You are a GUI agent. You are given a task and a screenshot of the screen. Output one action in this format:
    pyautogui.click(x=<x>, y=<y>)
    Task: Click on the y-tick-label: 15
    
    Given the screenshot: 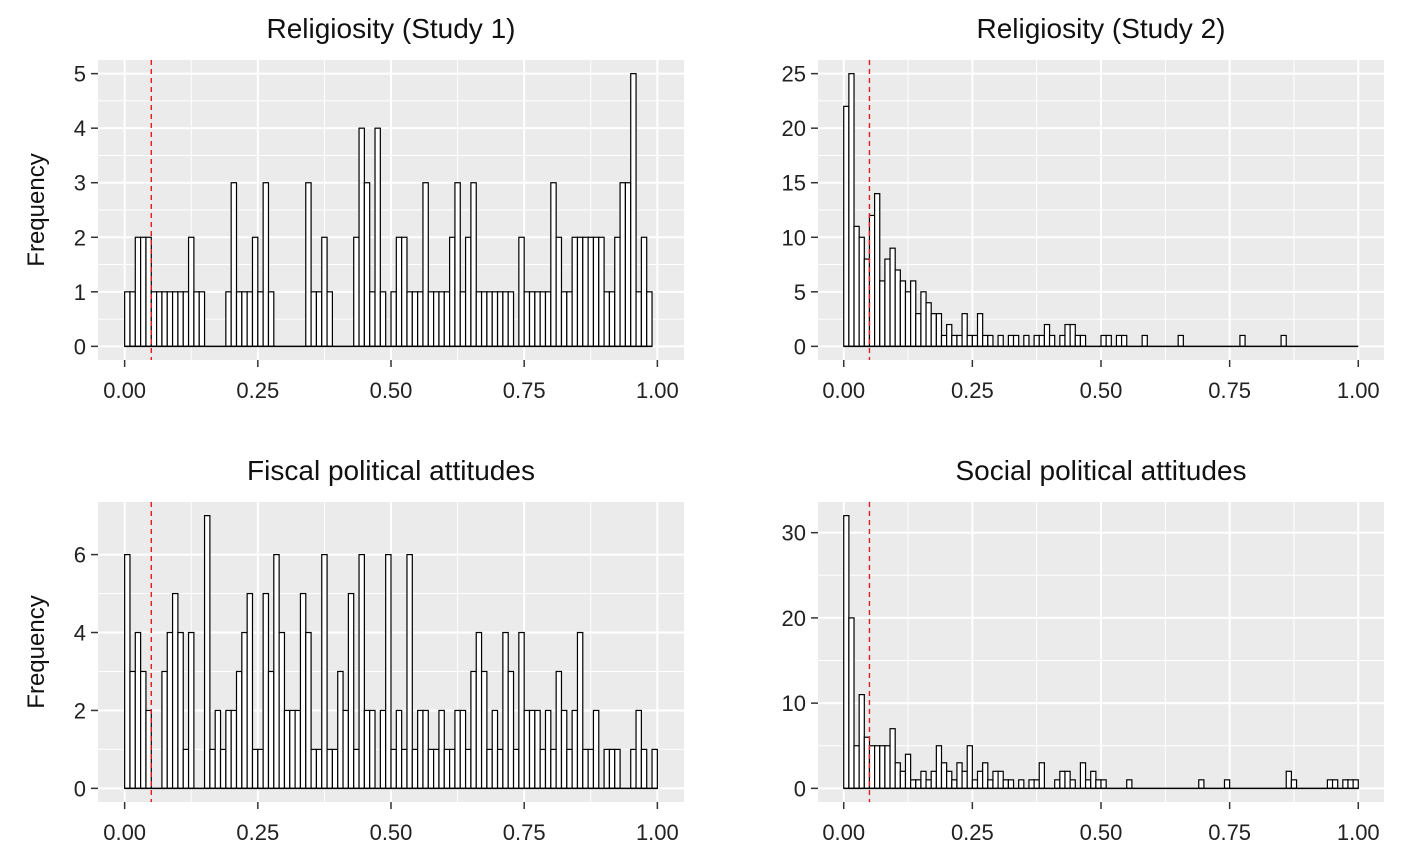 What is the action you would take?
    pyautogui.click(x=794, y=183)
    